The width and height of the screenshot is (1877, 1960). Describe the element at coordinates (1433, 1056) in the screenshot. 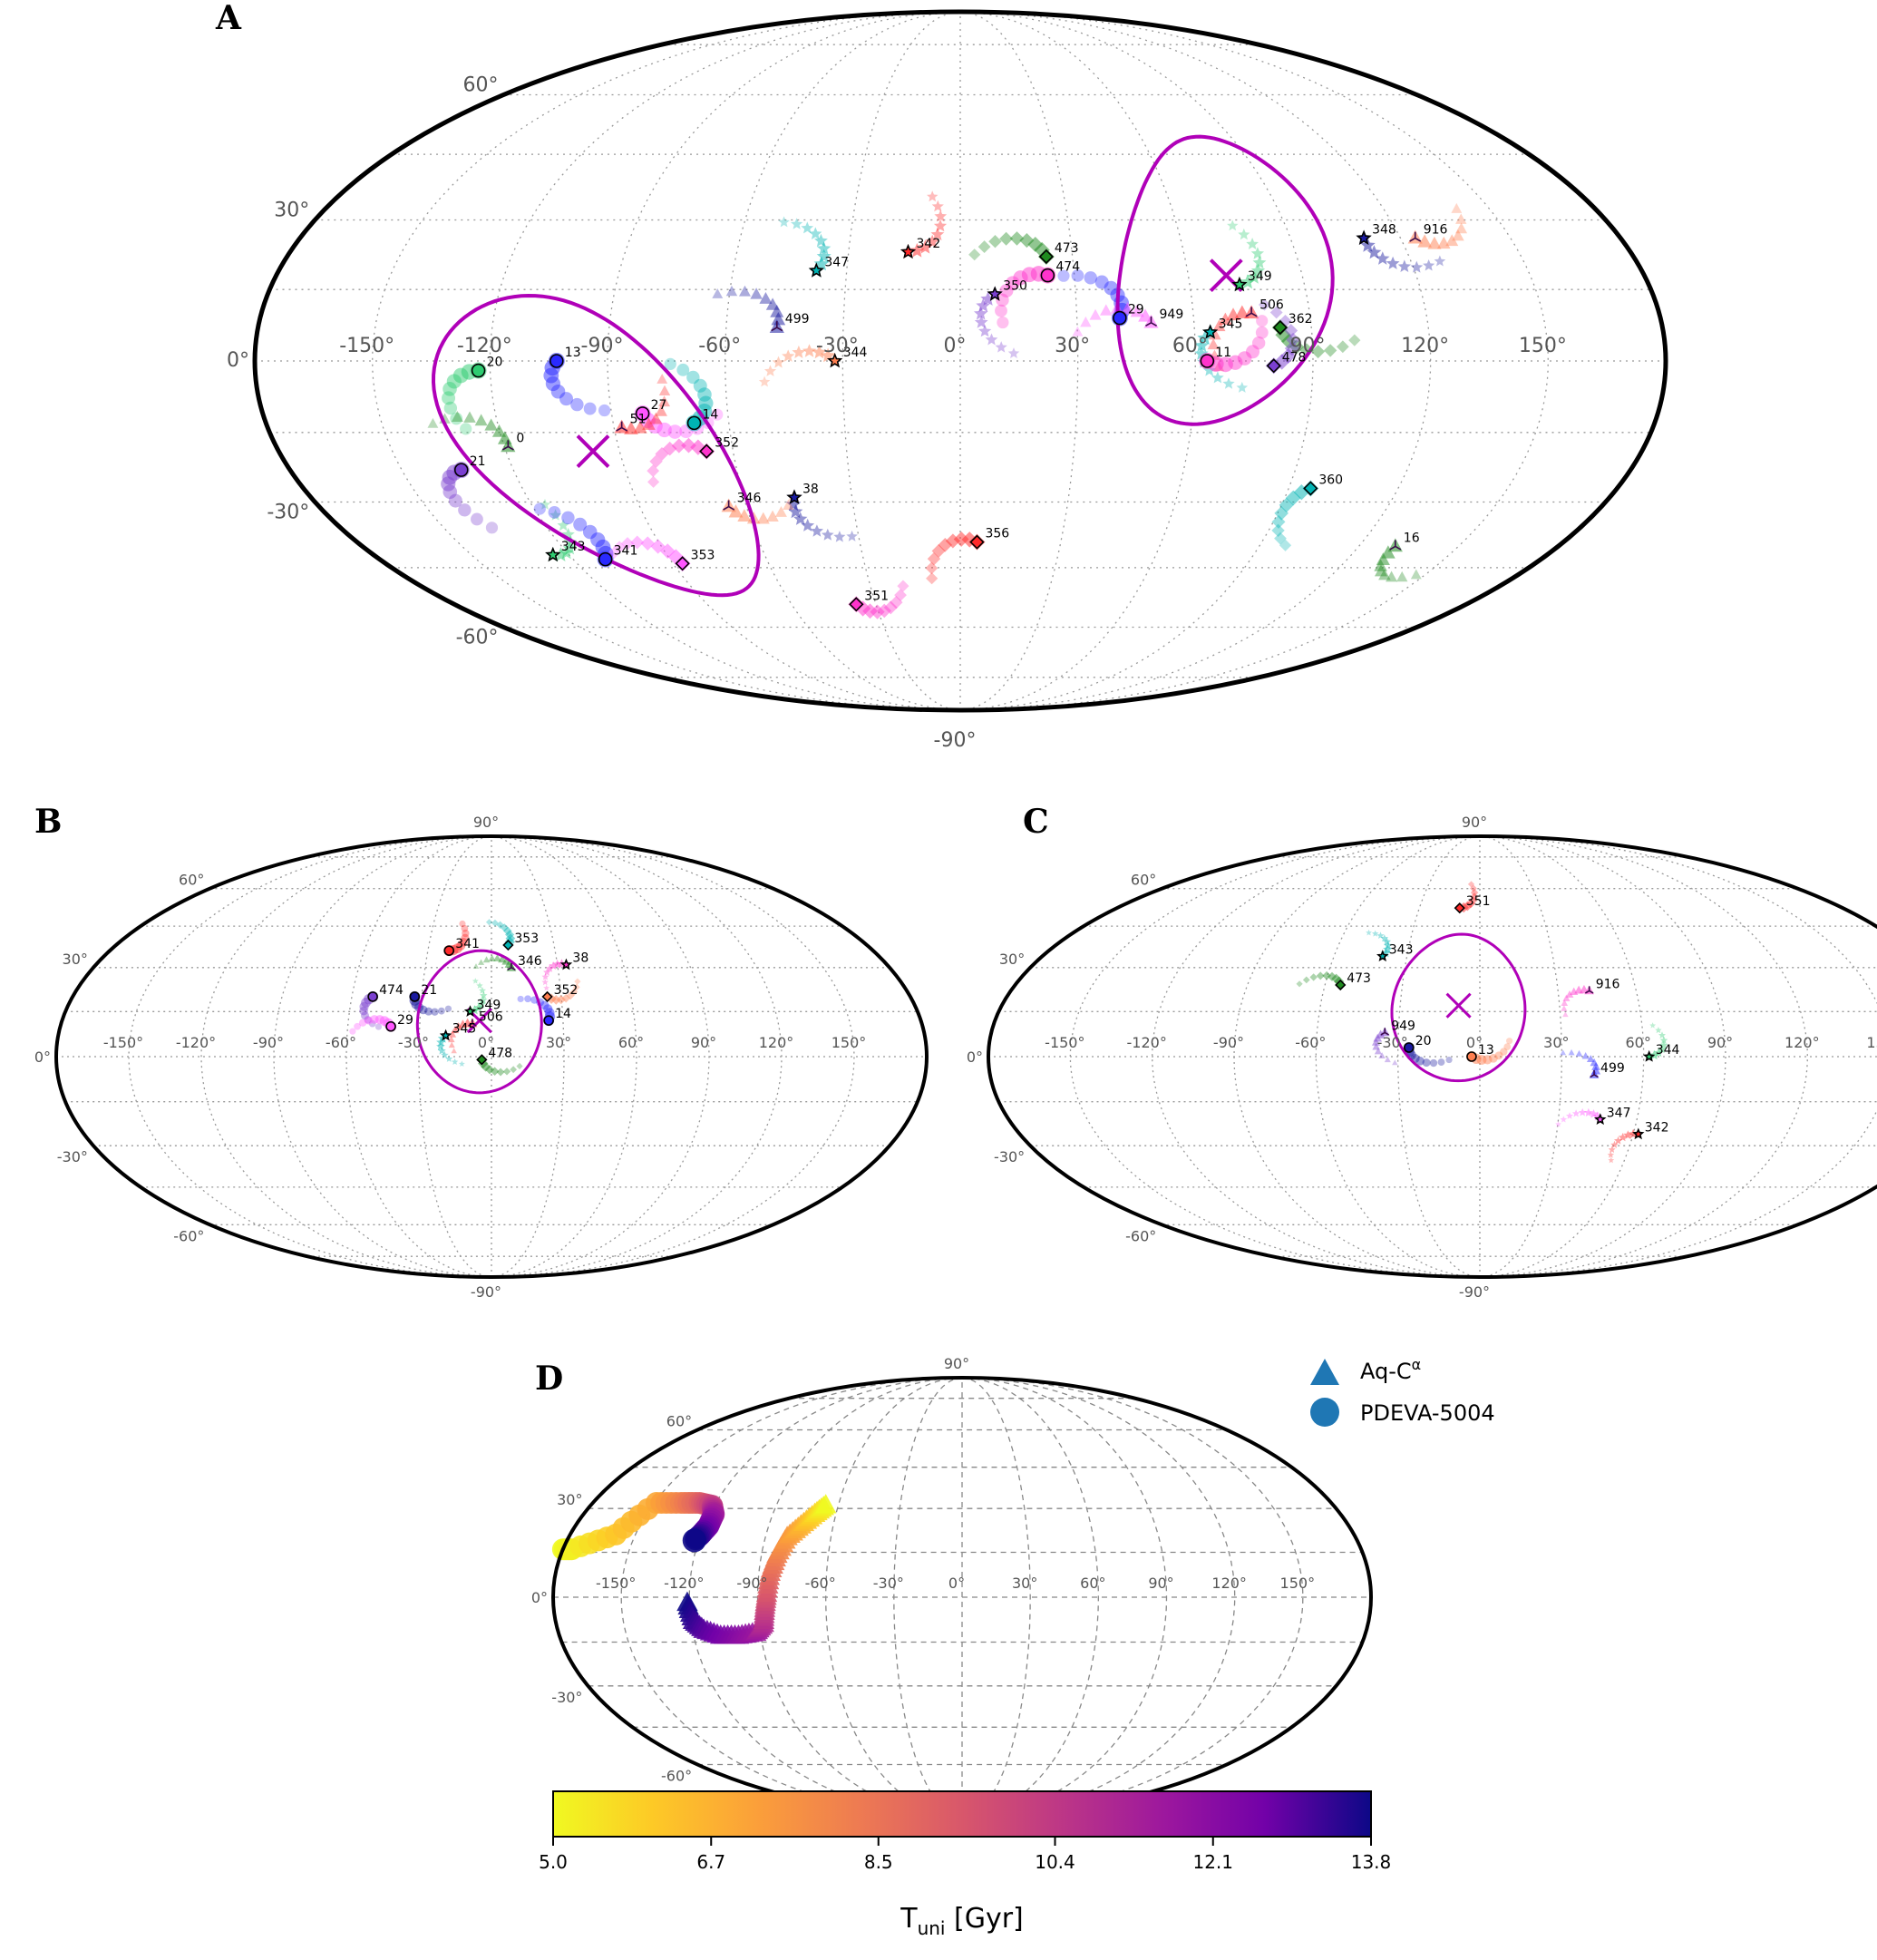

I see `map-background-c` at that location.